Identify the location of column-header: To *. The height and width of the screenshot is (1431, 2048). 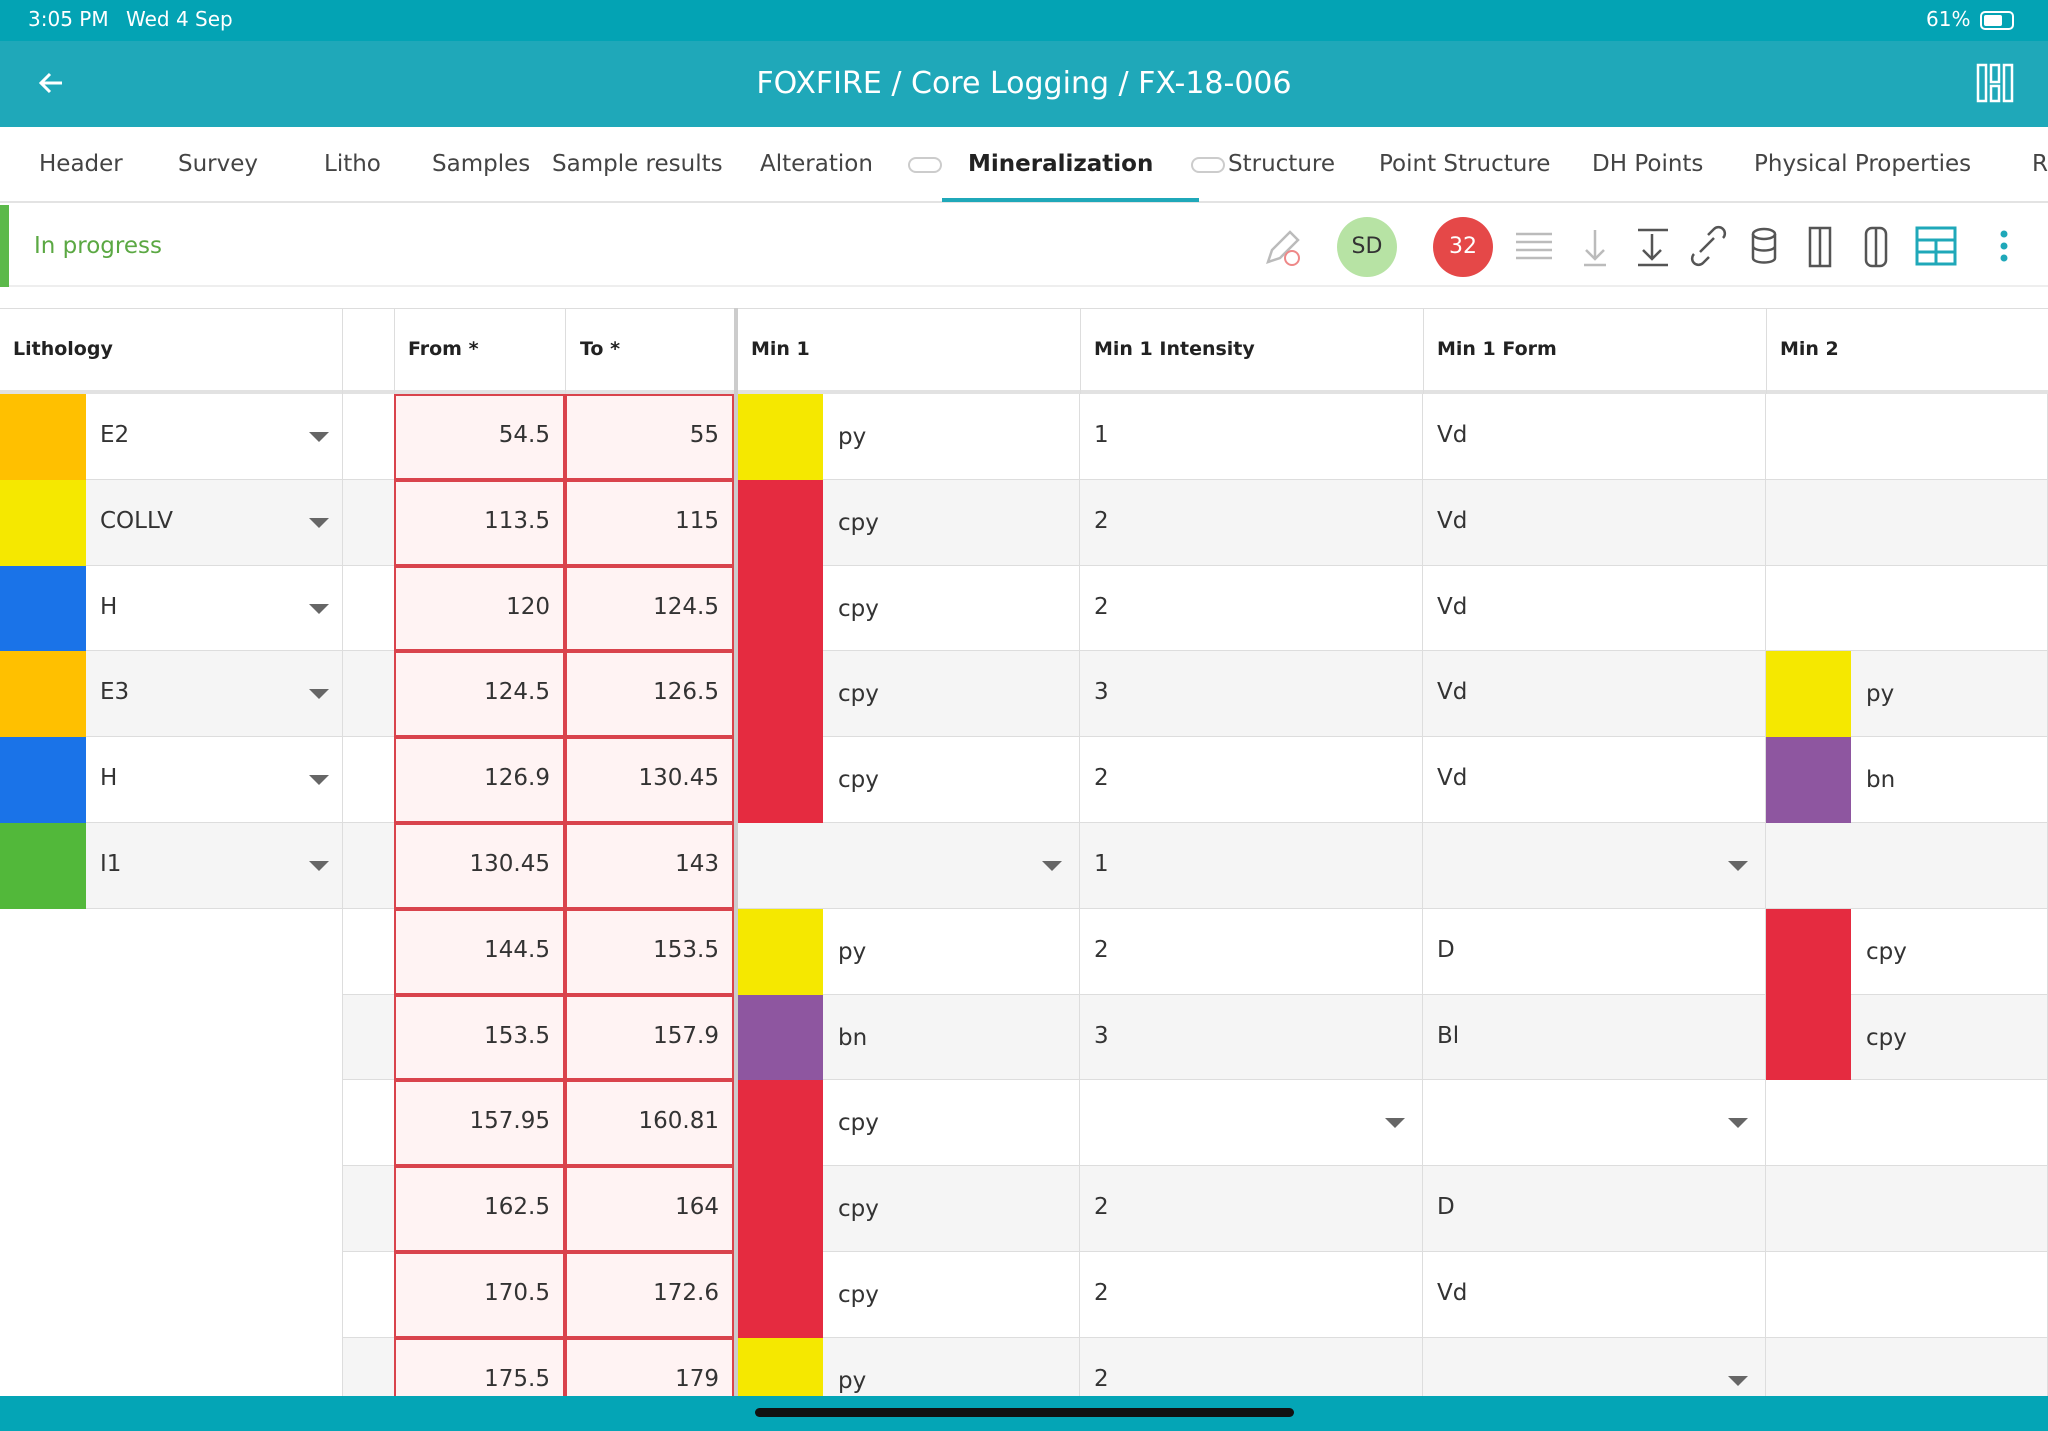
(600, 349).